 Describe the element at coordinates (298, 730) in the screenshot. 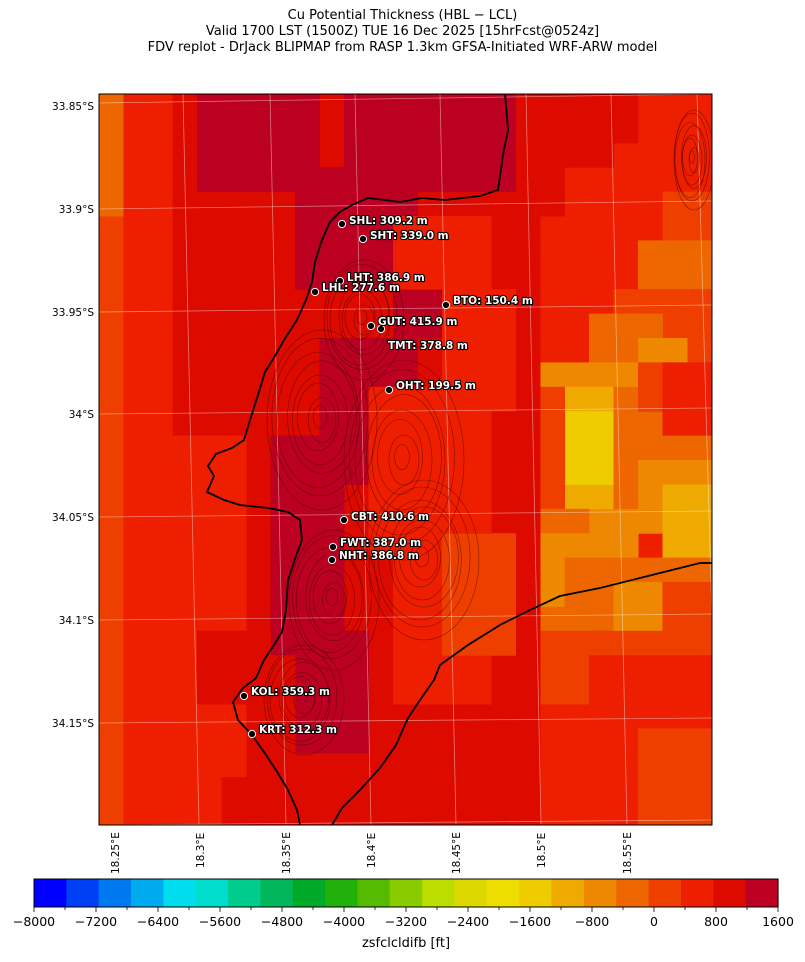

I see `station-label: KRT: 312.3 m` at that location.